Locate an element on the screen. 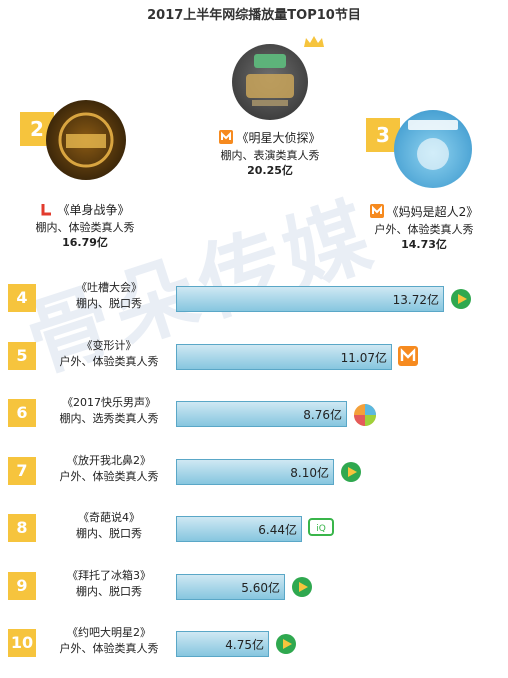 Image resolution: width=508 pixels, height=678 pixels. bar-row: 7 《放开我北鼻2》 户外、体验类真人秀 8.10亿 is located at coordinates (254, 474).